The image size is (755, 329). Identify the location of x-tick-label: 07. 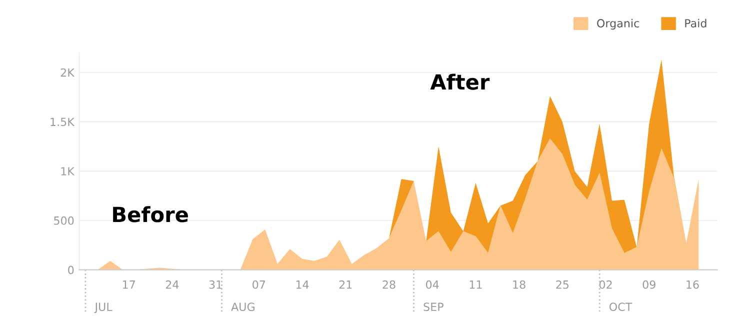
(259, 284).